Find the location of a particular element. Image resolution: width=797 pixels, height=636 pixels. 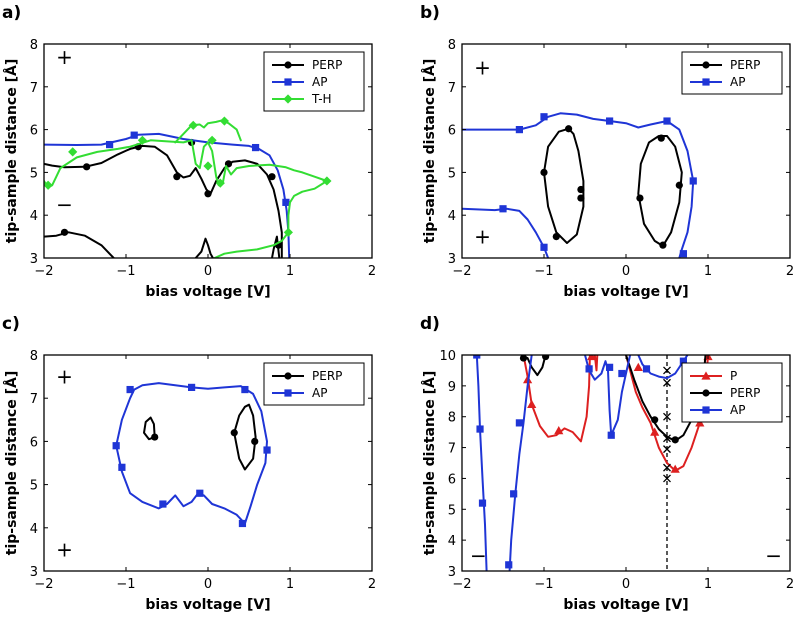

y-tick-label: 9 is located at coordinates (452, 387).